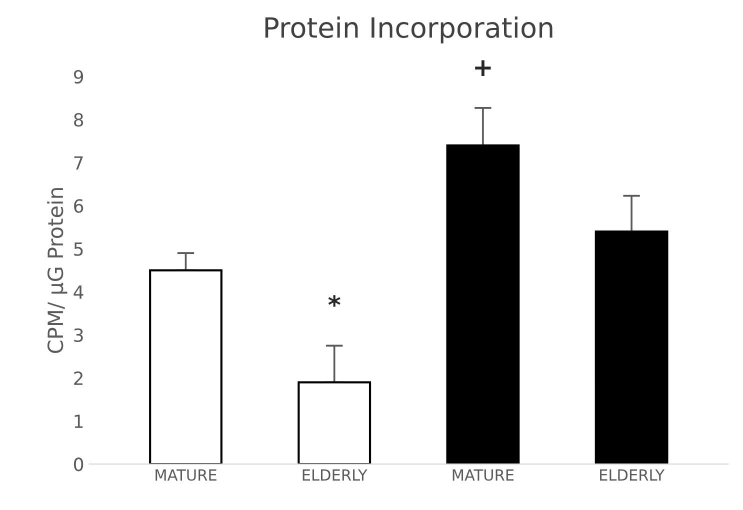  I want to click on data-label: *, so click(334, 301).